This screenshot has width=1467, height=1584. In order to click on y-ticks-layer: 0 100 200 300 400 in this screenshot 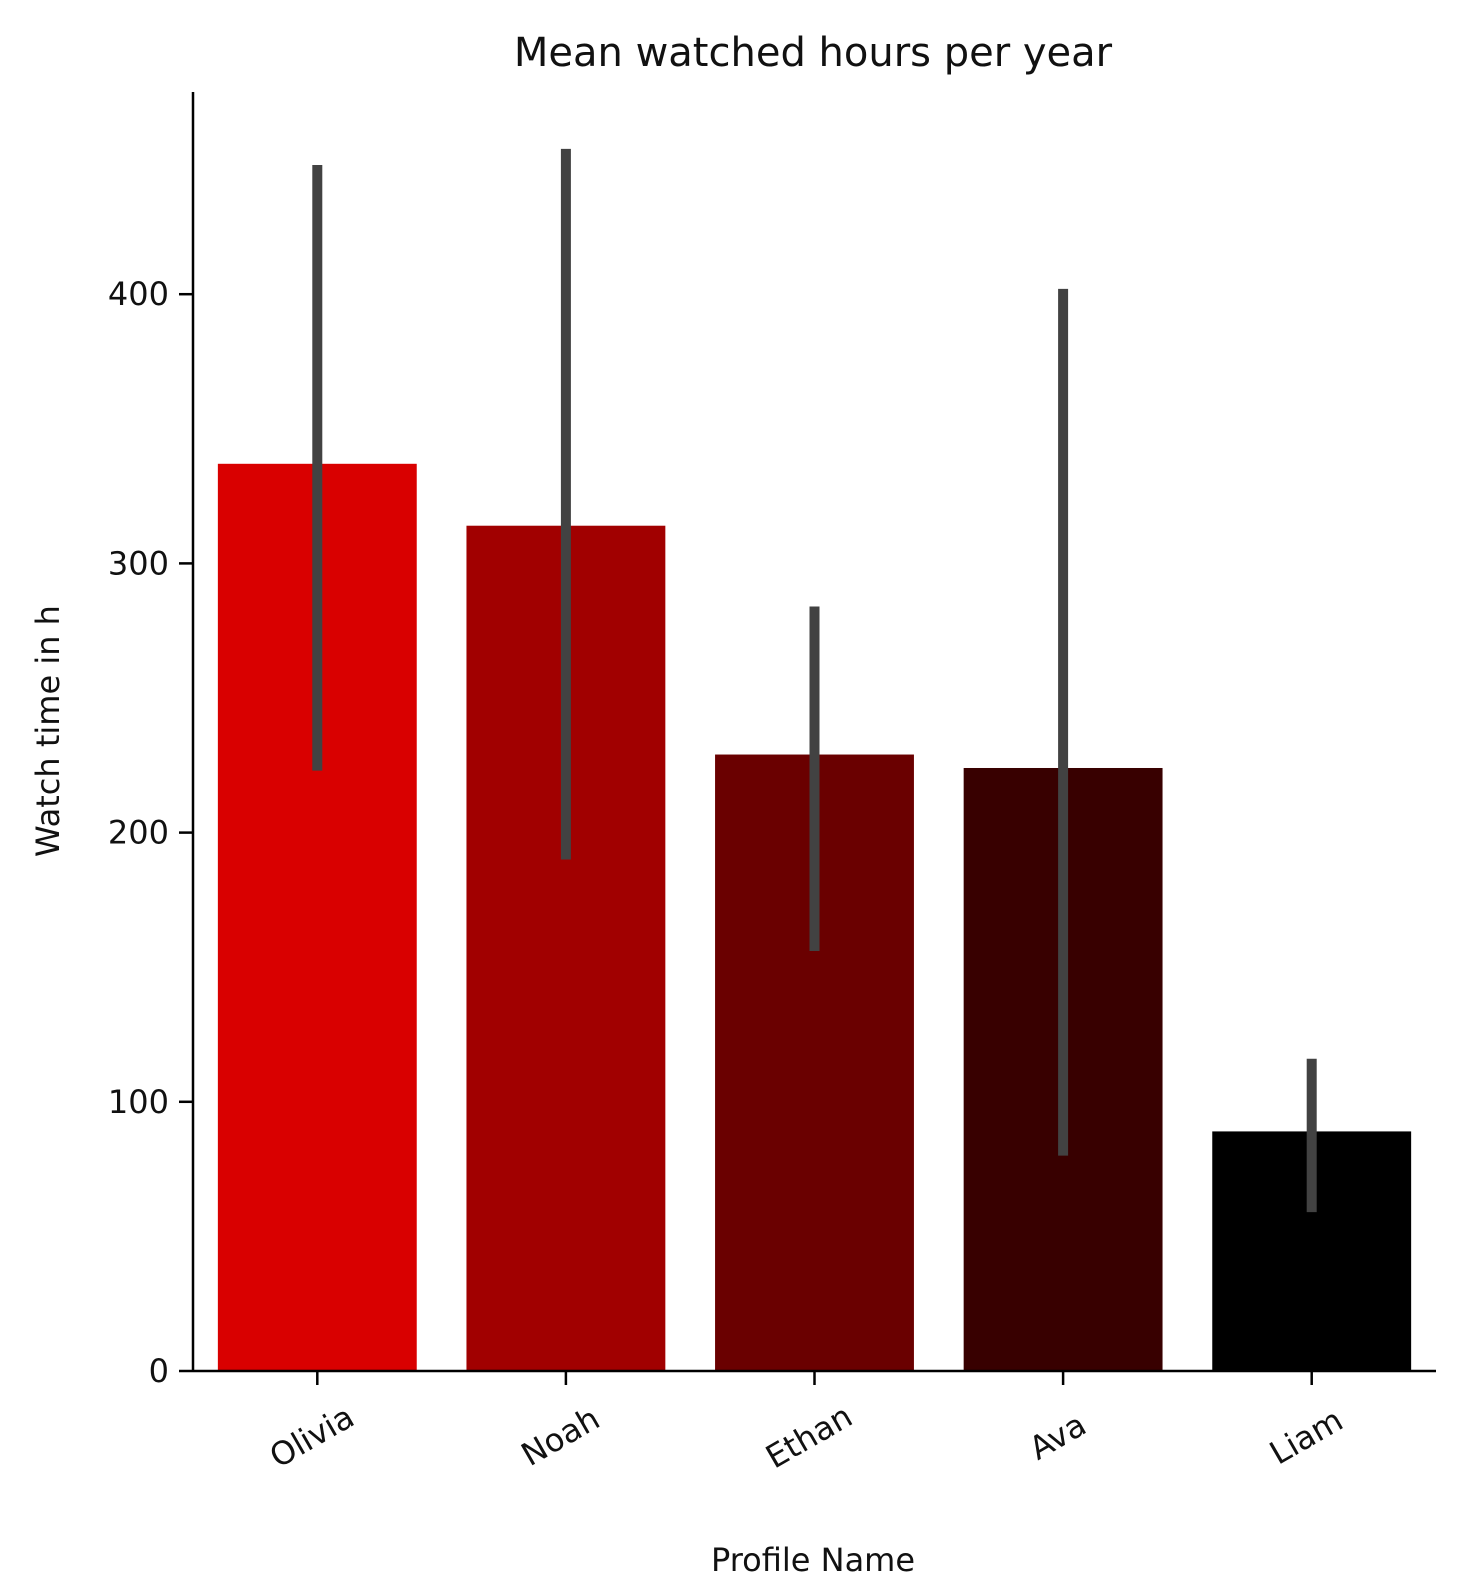, I will do `click(150, 832)`.